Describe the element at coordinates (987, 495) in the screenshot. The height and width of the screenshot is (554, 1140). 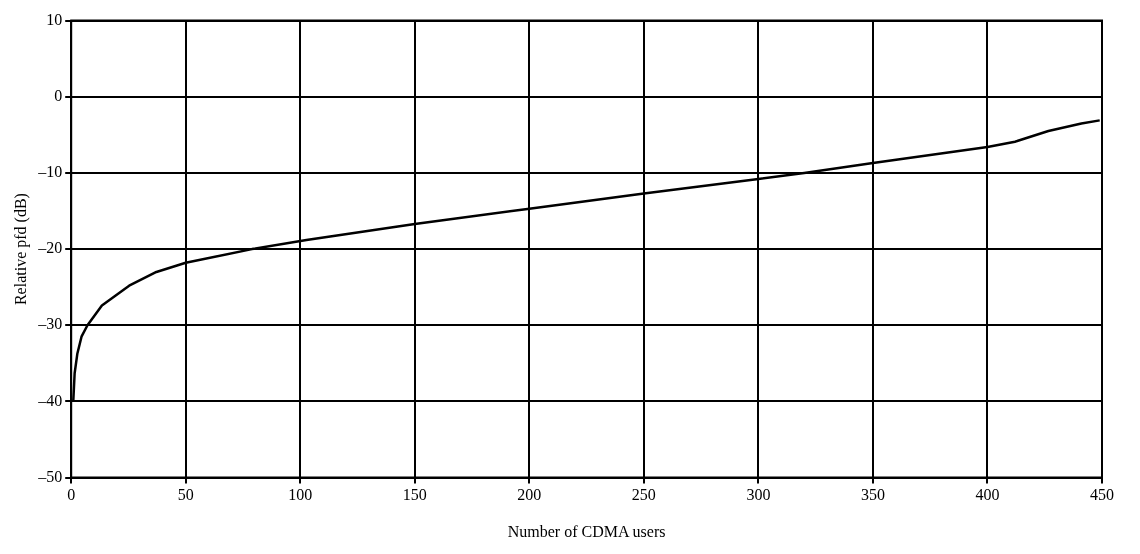
I see `x-tick-label: 400` at that location.